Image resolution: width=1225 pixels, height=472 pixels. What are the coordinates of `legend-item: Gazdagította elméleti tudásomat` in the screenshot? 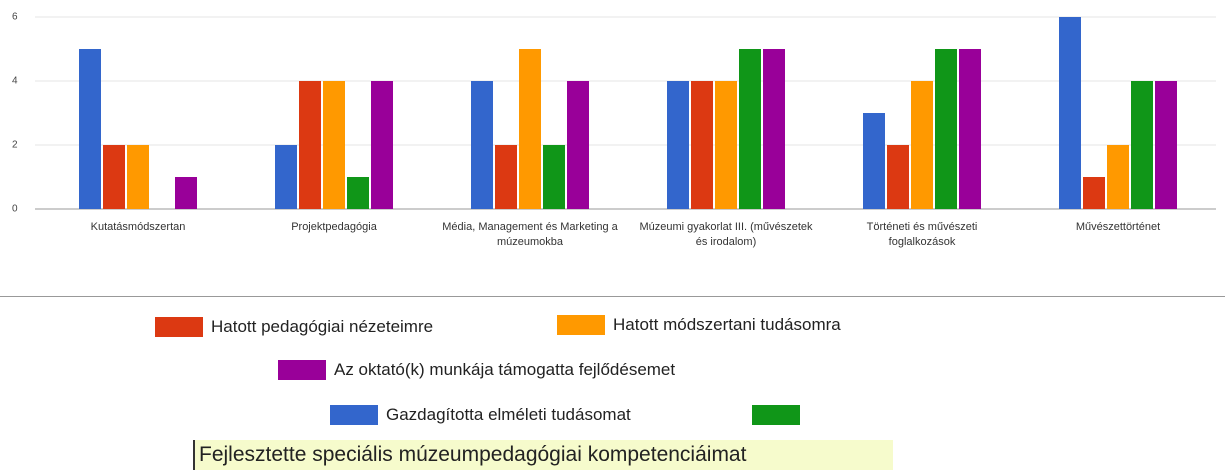 It's located at (480, 415).